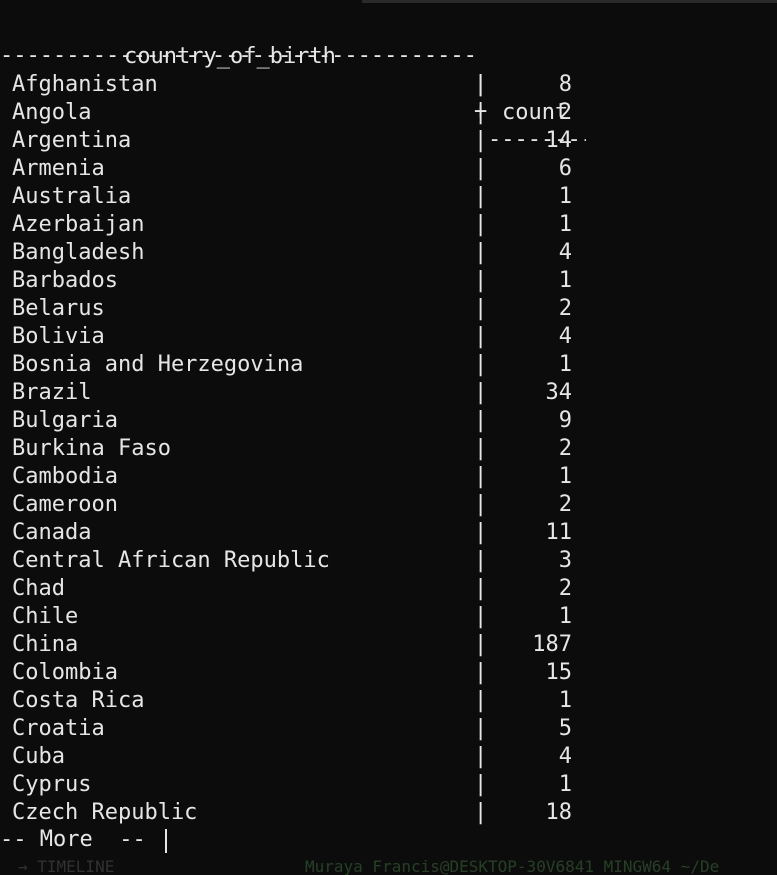 The width and height of the screenshot is (777, 875). I want to click on table-row: Angola | 2, so click(300, 113).